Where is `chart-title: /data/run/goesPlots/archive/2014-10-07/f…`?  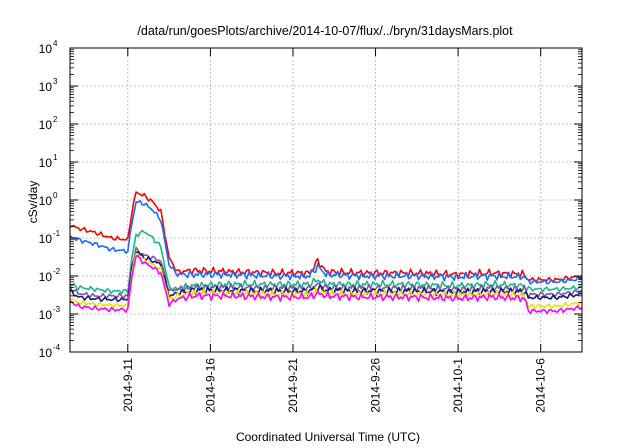 chart-title: /data/run/goesPlots/archive/2014-10-07/f… is located at coordinates (325, 31).